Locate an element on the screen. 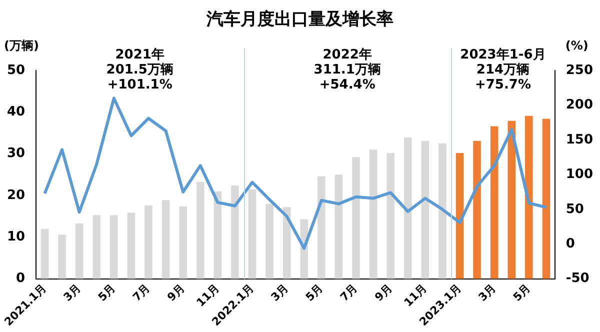  y2-tick-label: 50 is located at coordinates (575, 209).